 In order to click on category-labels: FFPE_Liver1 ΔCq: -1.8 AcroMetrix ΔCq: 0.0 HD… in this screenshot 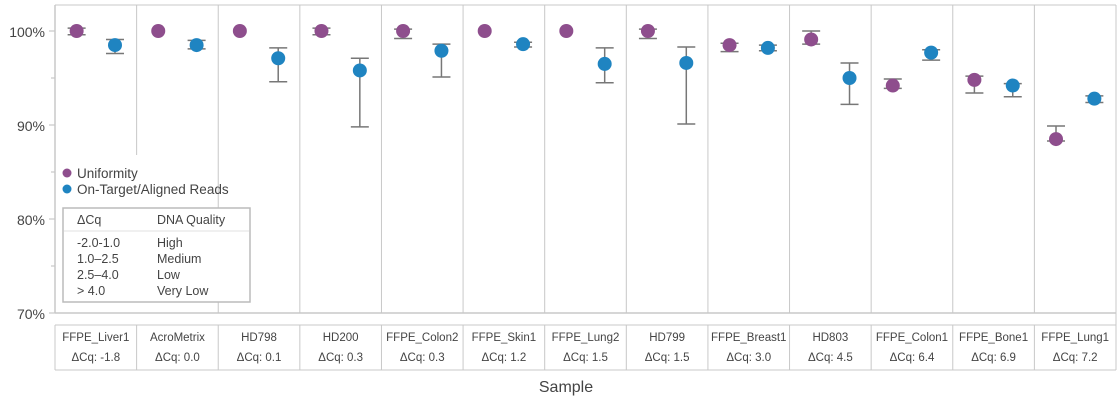, I will do `click(585, 348)`.